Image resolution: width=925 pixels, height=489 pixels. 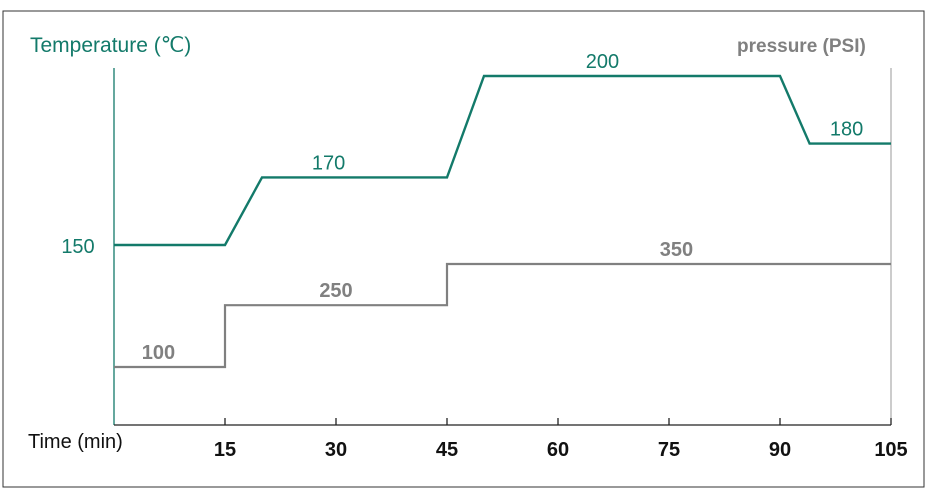 I want to click on temperature-data-label: 150, so click(x=77, y=247).